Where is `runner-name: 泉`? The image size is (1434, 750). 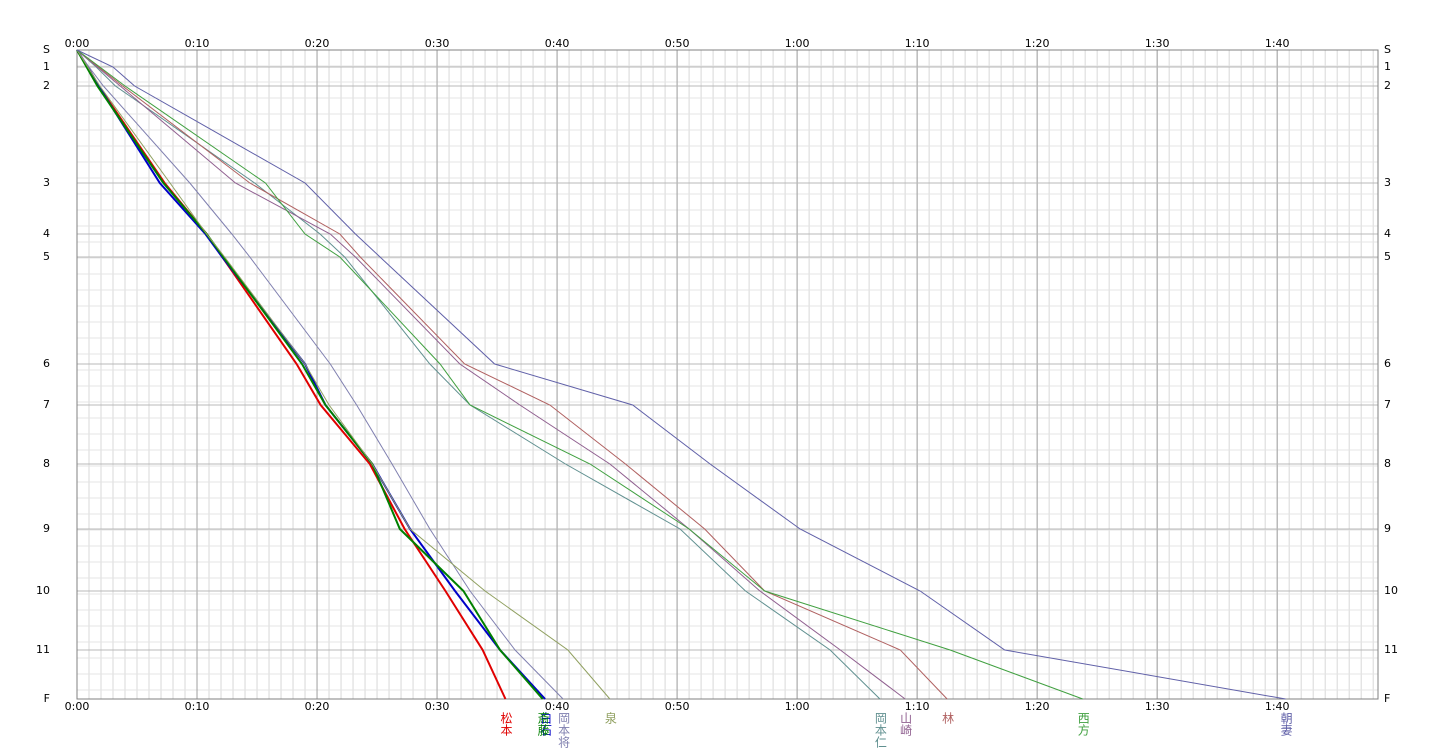 runner-name: 泉 is located at coordinates (610, 718).